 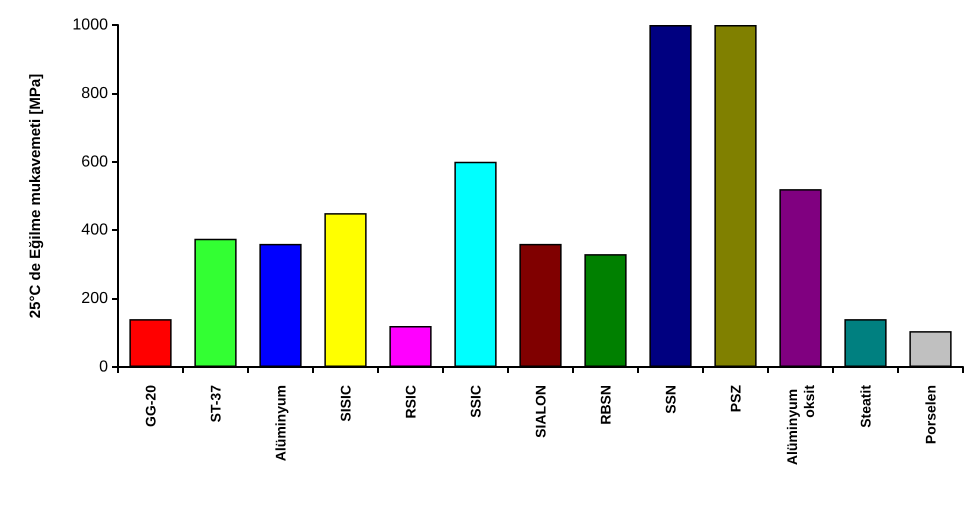 I want to click on x-tick-label: Alüminyum, so click(x=280, y=423).